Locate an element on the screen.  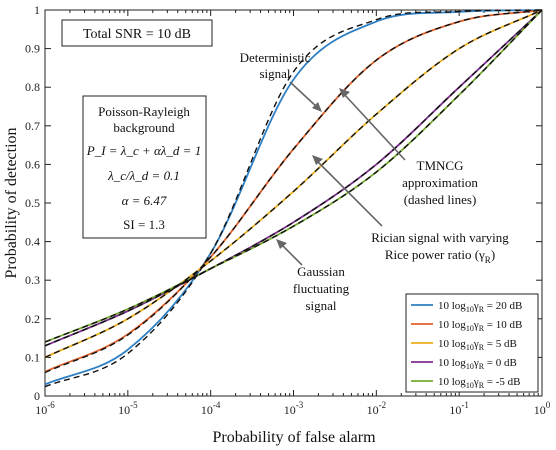
x-tick-label: 10⁰ is located at coordinates (542, 408).